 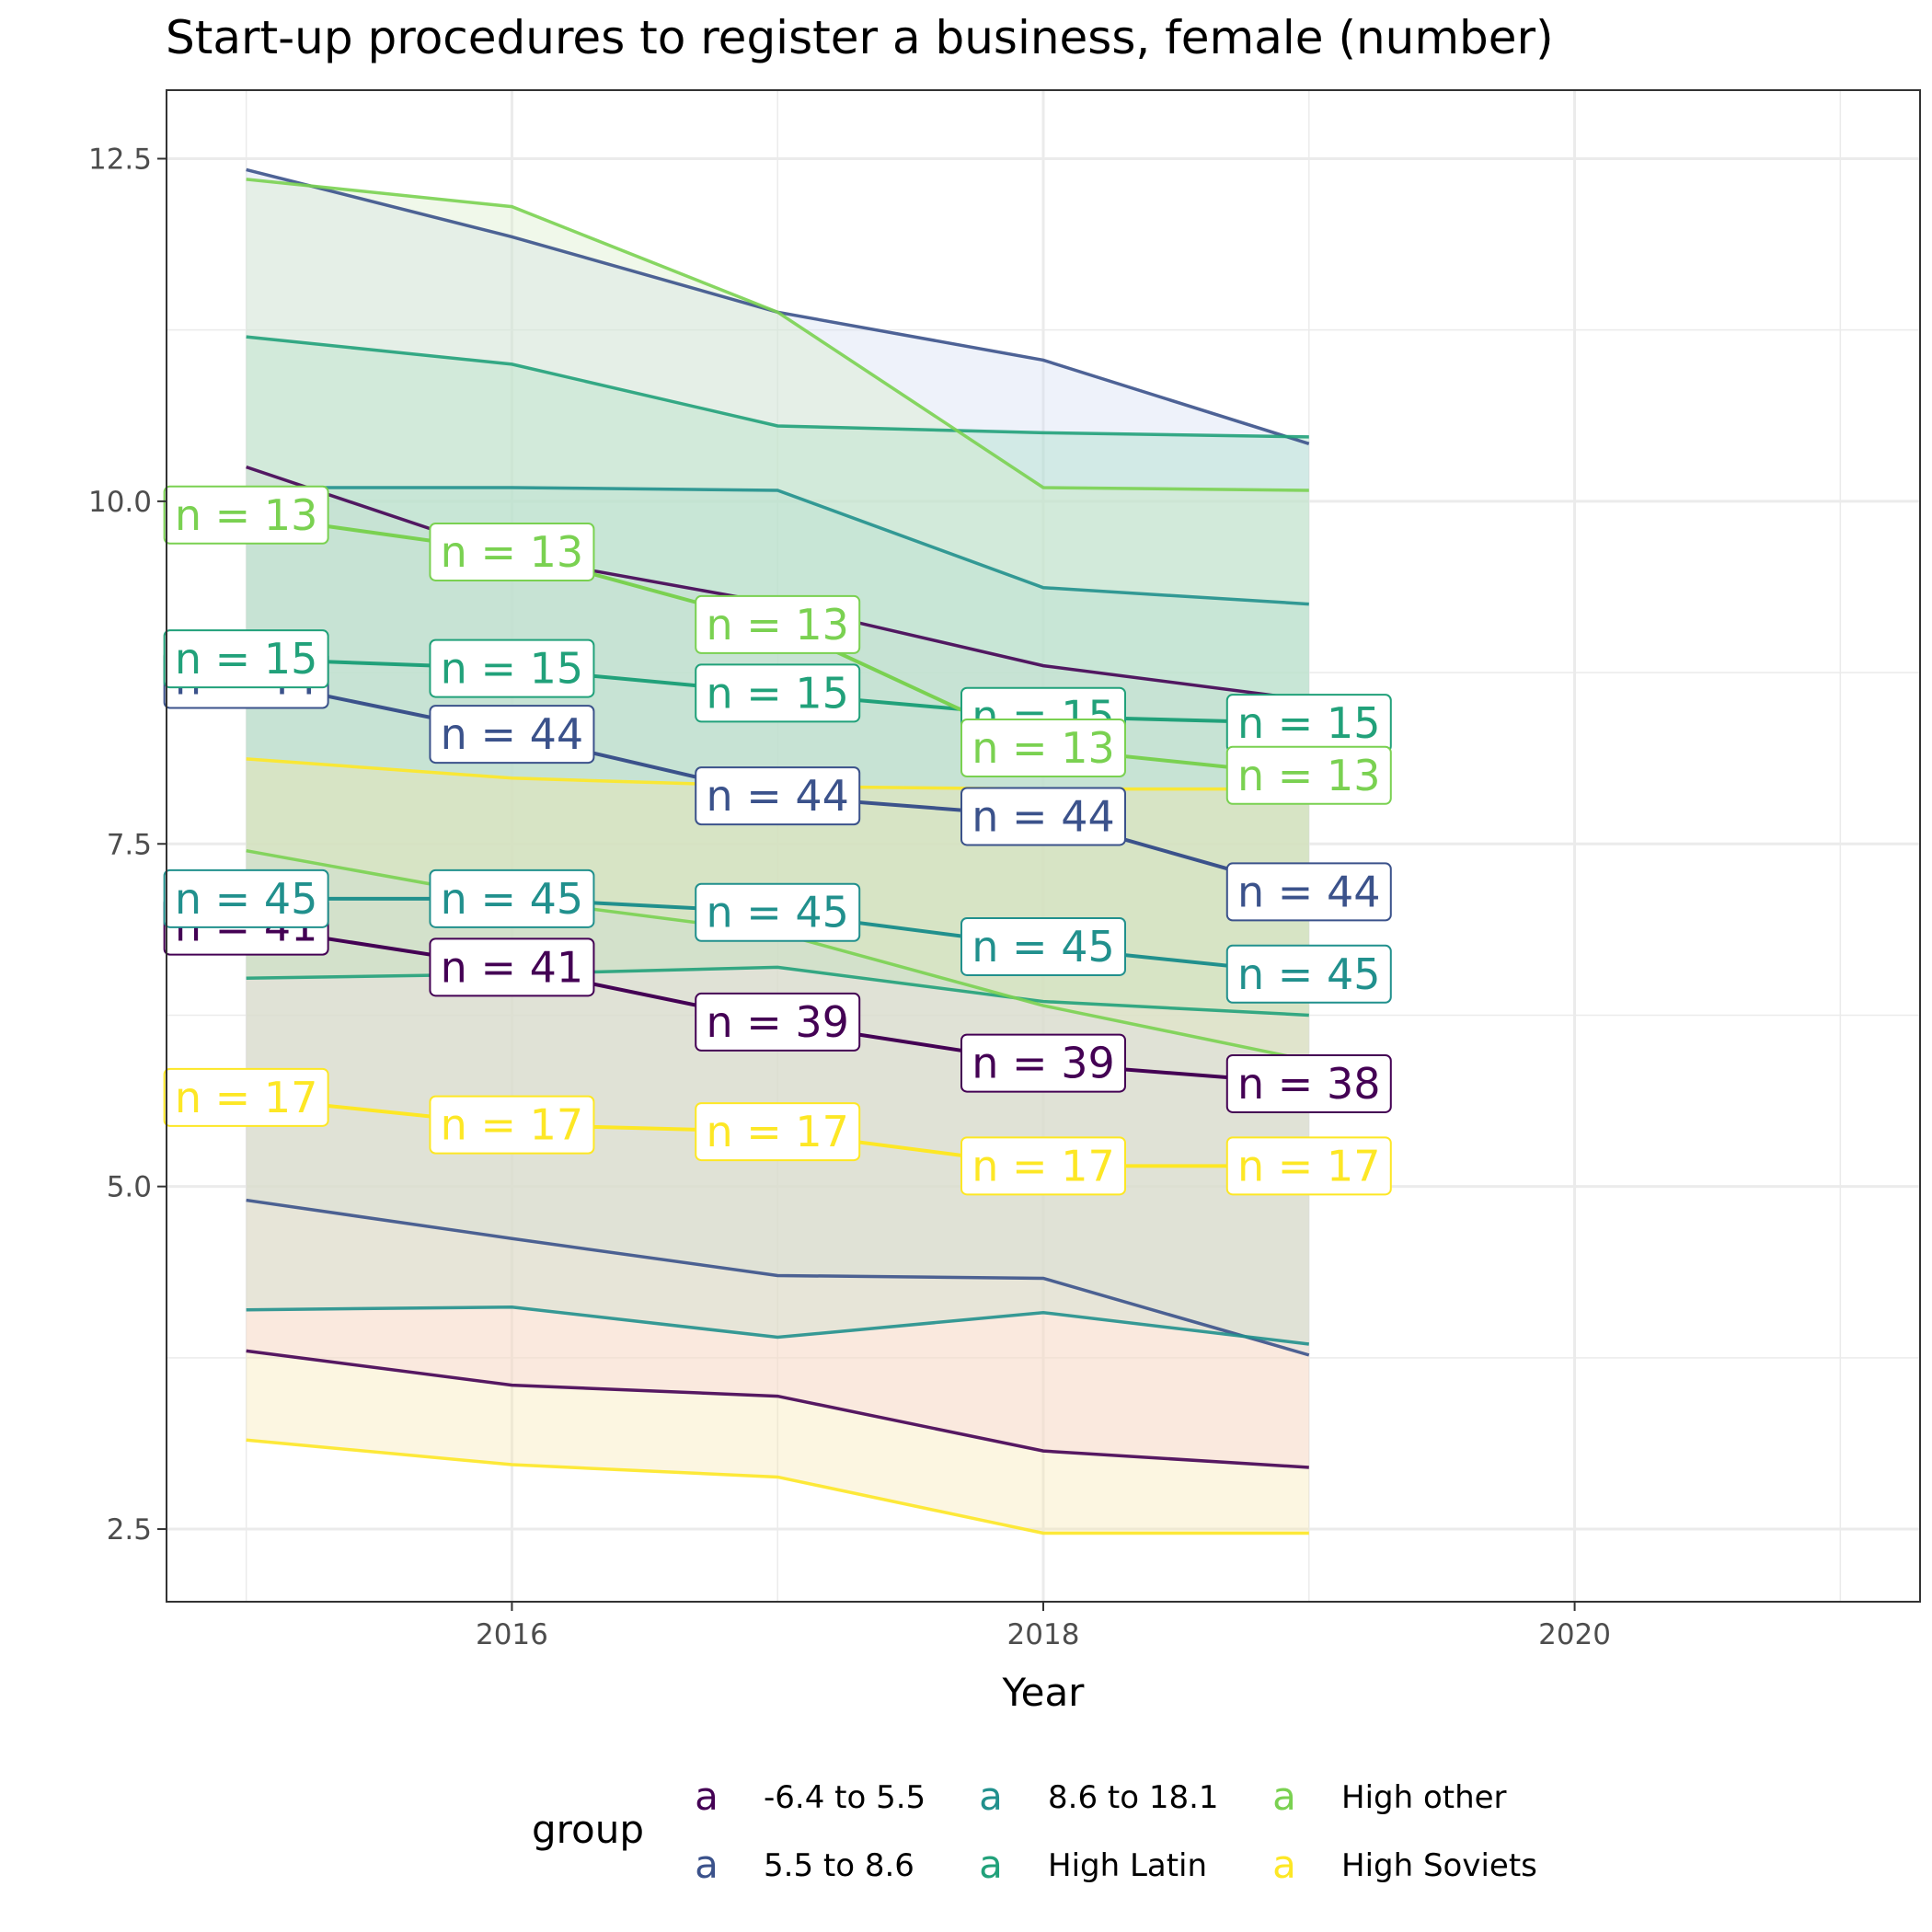 I want to click on legend-label: High Latin, so click(x=1127, y=1865).